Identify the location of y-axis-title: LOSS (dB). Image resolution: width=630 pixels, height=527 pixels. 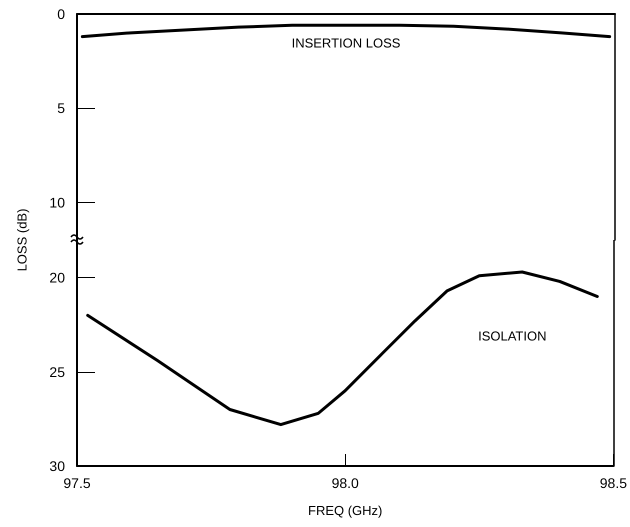
(22, 240).